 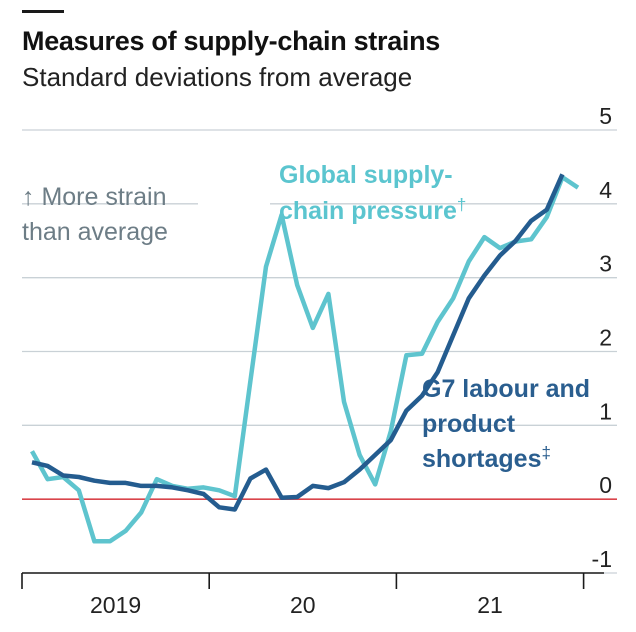 I want to click on y-tick-label: 1, so click(x=605, y=411).